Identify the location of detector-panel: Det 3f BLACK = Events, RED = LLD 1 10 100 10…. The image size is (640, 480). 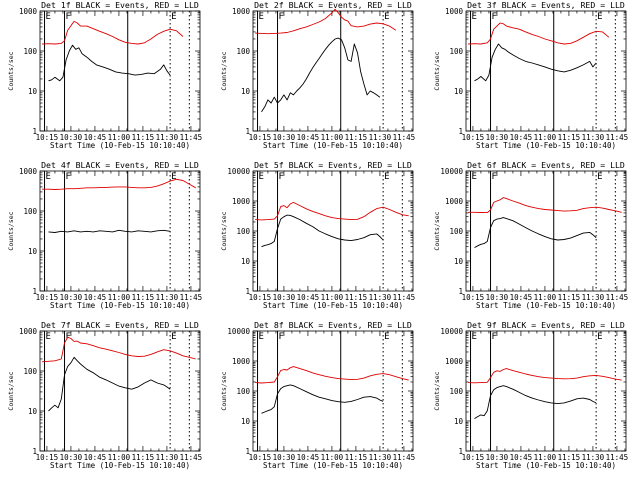
(530, 75).